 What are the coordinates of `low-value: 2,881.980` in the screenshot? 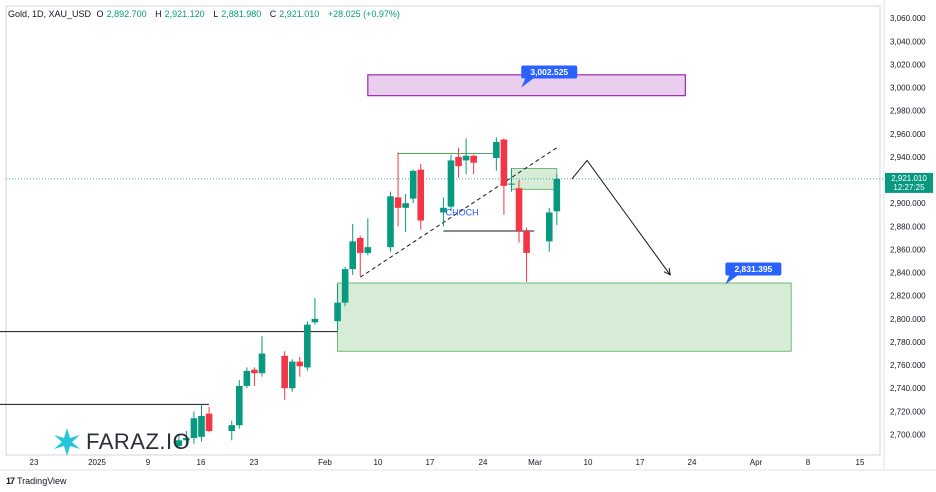 It's located at (241, 14).